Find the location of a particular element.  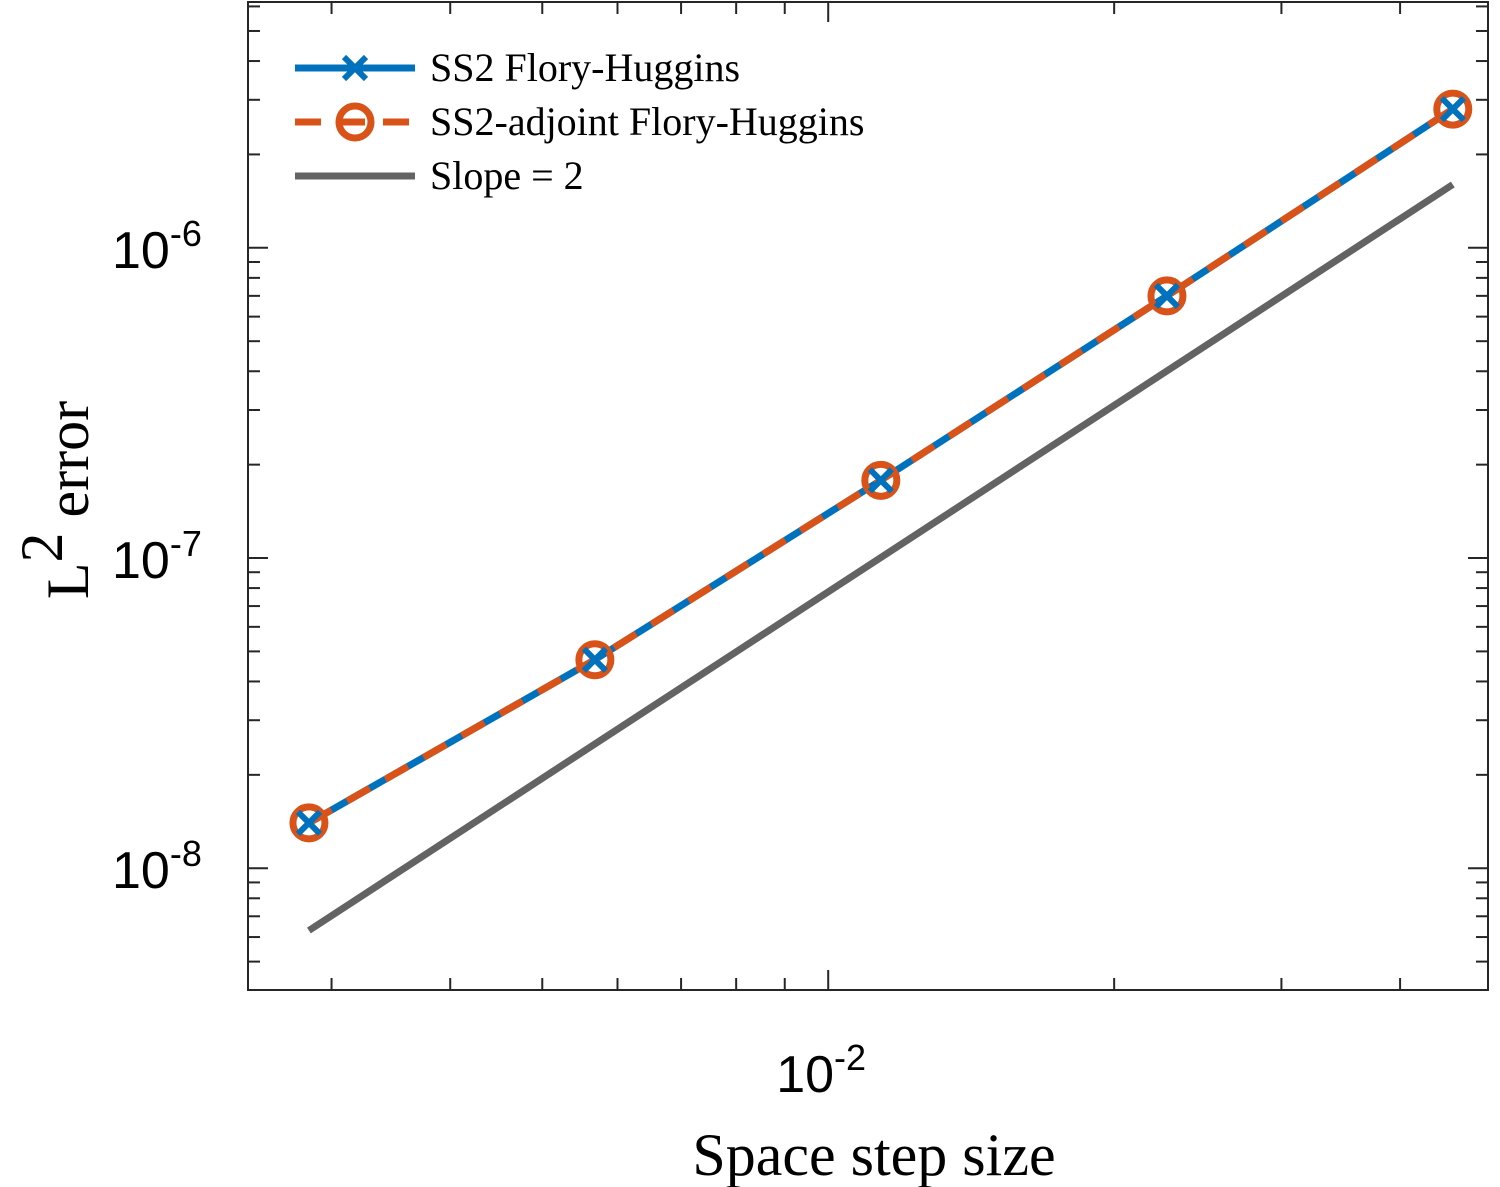

y-tick-label: 10⁻⁷ is located at coordinates (157, 556).